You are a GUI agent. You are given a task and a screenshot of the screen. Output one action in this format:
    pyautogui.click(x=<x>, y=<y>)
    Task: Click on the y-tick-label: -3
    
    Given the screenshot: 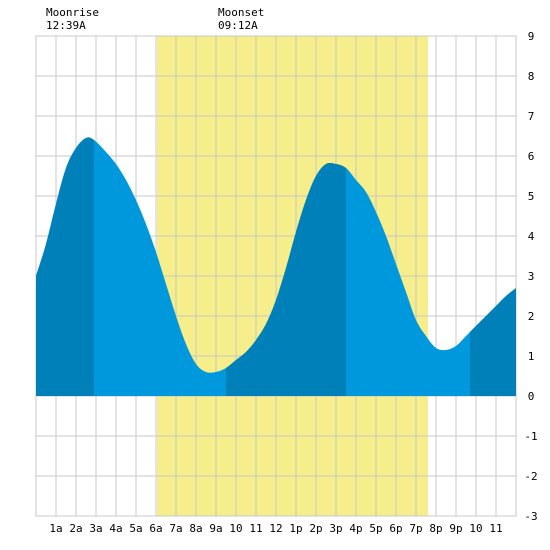 What is the action you would take?
    pyautogui.click(x=530, y=516)
    